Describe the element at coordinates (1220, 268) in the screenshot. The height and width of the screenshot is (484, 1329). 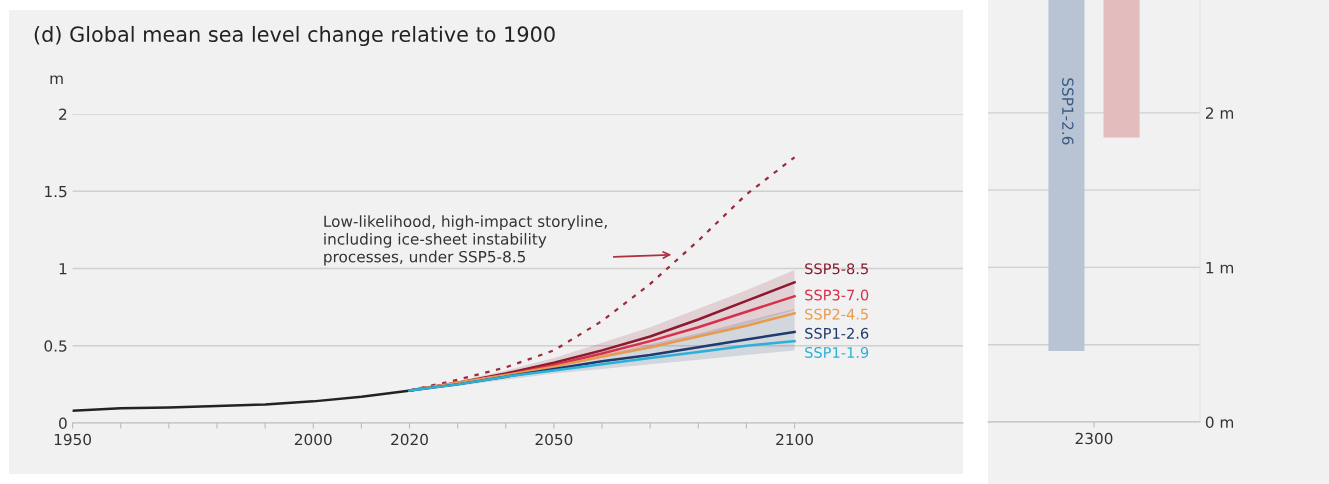
I see `y-tick-label: 1 m` at that location.